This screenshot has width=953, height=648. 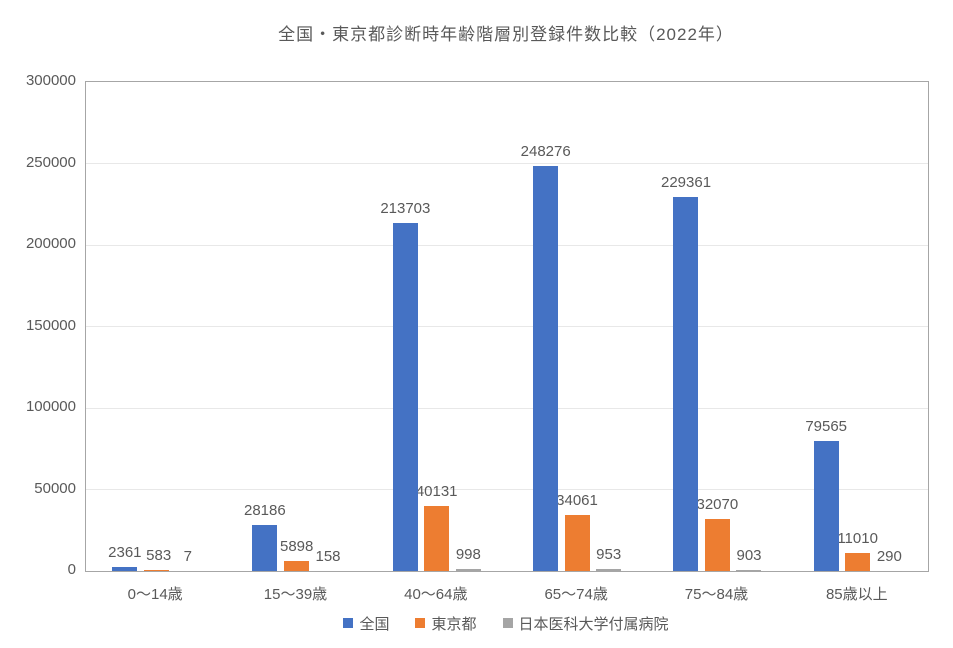 What do you see at coordinates (187, 556) in the screenshot?
I see `bar-label: 7` at bounding box center [187, 556].